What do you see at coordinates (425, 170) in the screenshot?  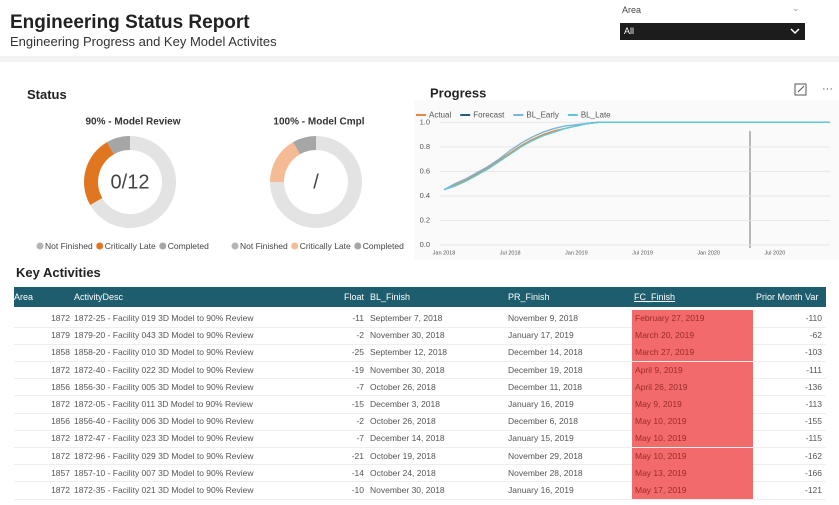 I see `y-tick-label: 0.6` at bounding box center [425, 170].